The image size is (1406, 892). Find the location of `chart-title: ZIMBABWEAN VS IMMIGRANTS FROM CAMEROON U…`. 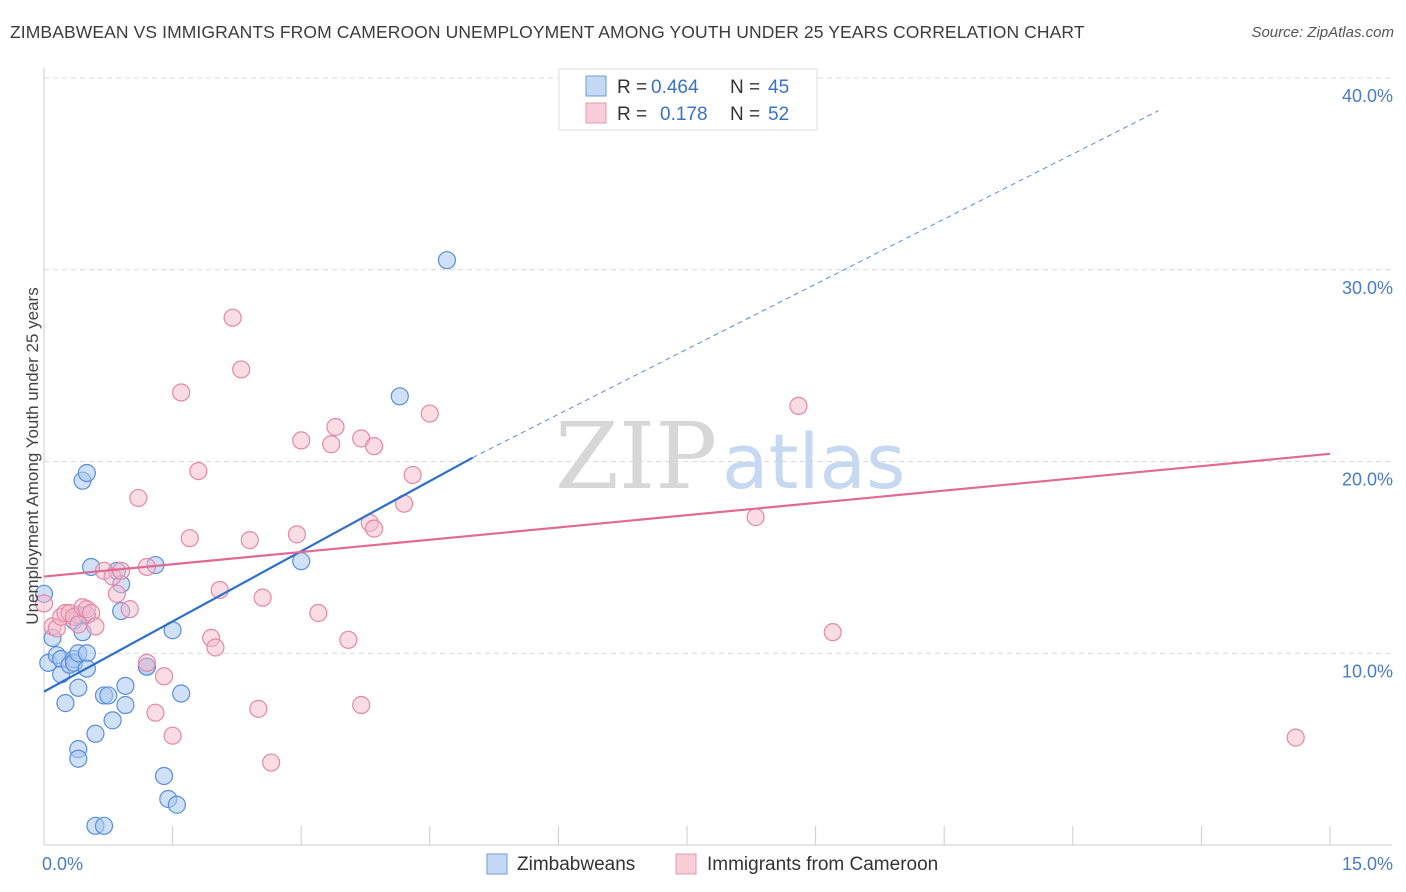

chart-title: ZIMBABWEAN VS IMMIGRANTS FROM CAMEROON U… is located at coordinates (547, 32).